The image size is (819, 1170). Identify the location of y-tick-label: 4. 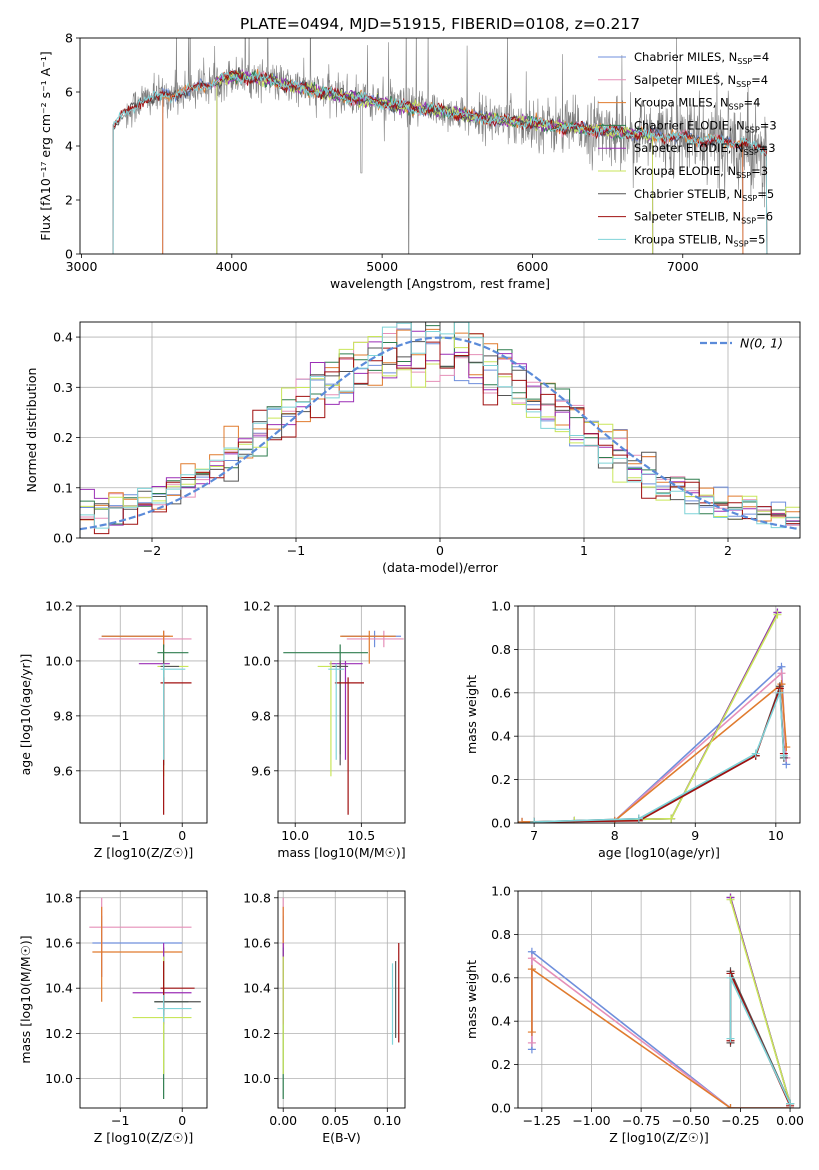
(69, 146).